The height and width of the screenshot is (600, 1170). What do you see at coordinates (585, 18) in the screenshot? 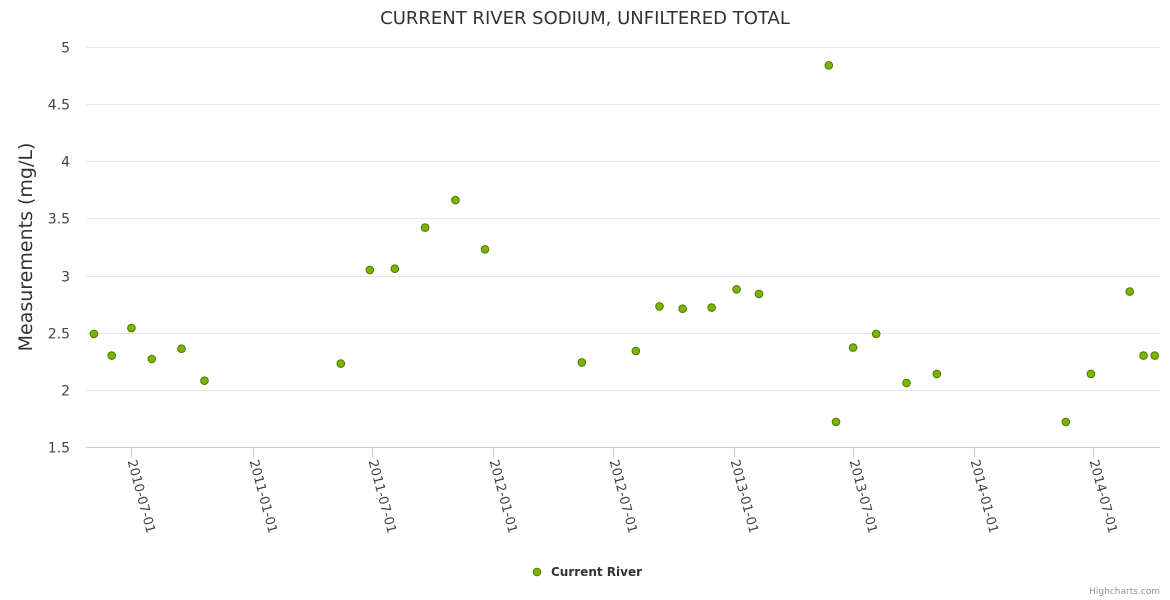
I see `chart-title: CURRENT RIVER SODIUM, UNFILTERED TOTAL` at bounding box center [585, 18].